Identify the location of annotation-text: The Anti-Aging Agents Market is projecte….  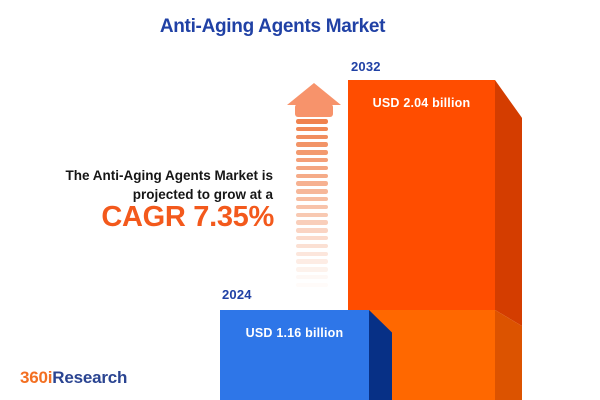
(136, 185).